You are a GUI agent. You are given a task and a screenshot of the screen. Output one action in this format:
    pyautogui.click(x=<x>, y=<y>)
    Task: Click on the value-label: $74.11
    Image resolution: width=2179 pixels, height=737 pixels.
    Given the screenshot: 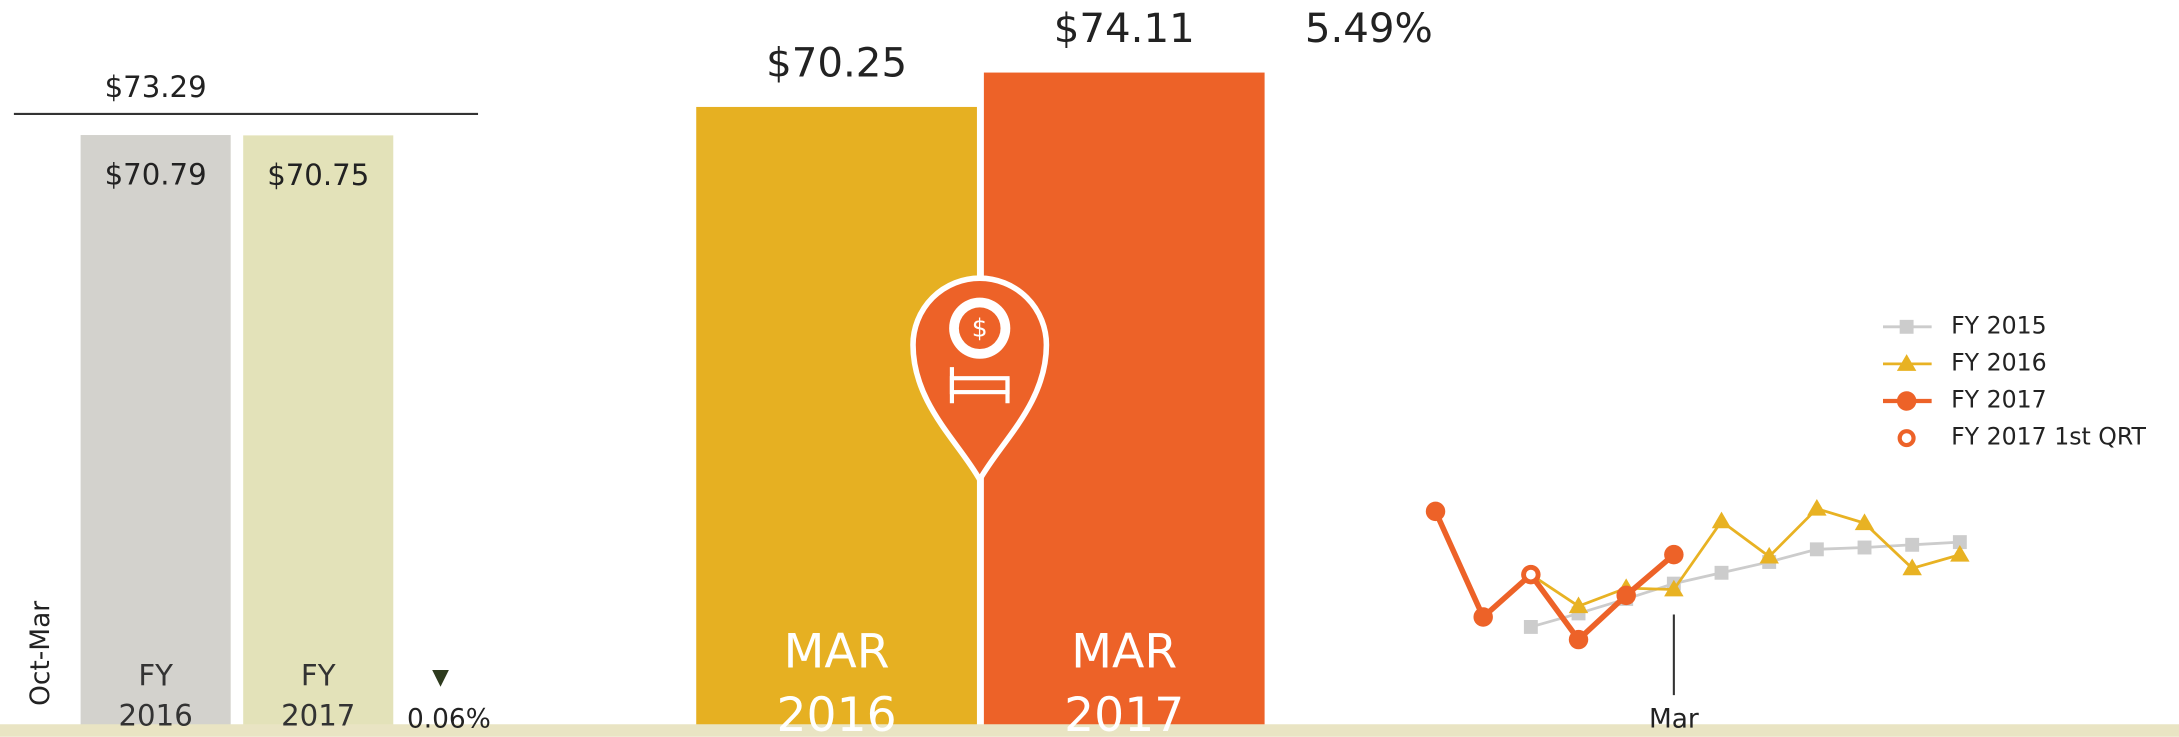 What is the action you would take?
    pyautogui.click(x=1124, y=28)
    